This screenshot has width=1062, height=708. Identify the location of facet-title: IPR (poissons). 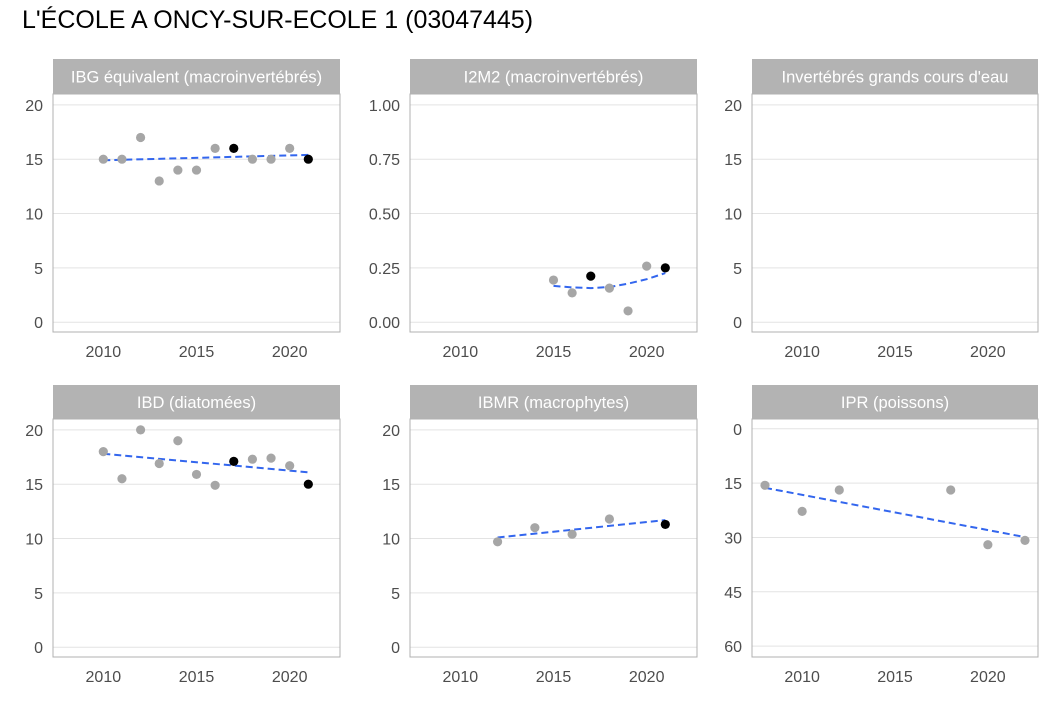
(895, 403).